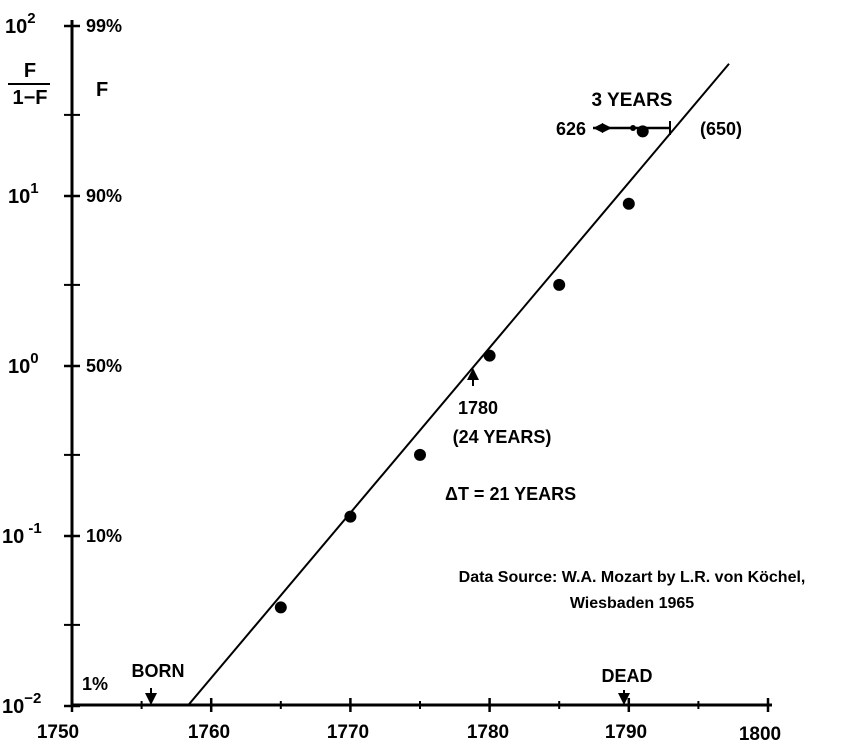 Image resolution: width=842 pixels, height=748 pixels. I want to click on label-24-years: (24 YEARS), so click(502, 437).